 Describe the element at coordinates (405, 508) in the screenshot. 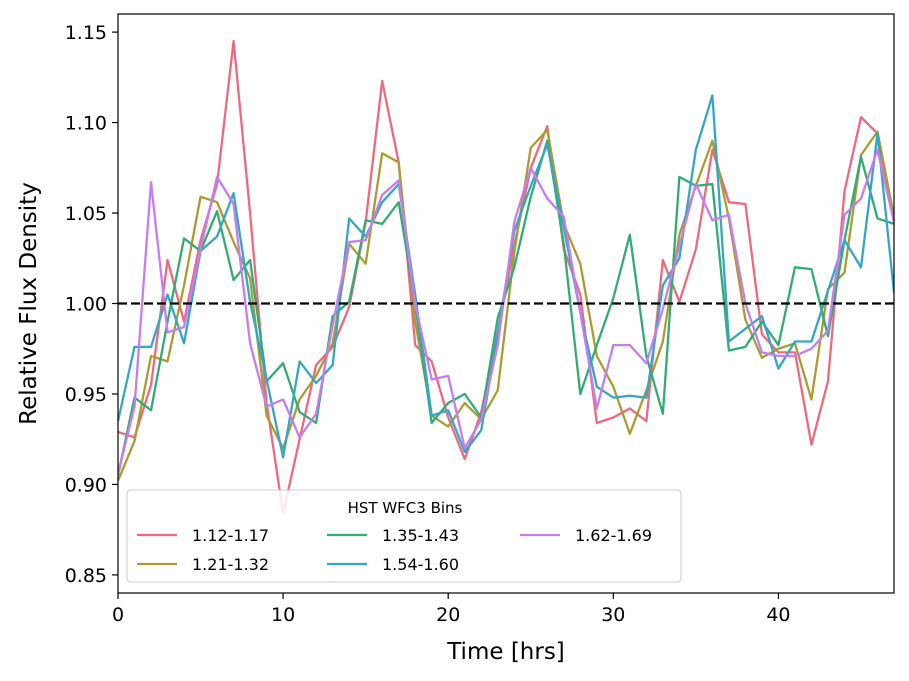

I see `legend-title: HST WFC3 Bins` at that location.